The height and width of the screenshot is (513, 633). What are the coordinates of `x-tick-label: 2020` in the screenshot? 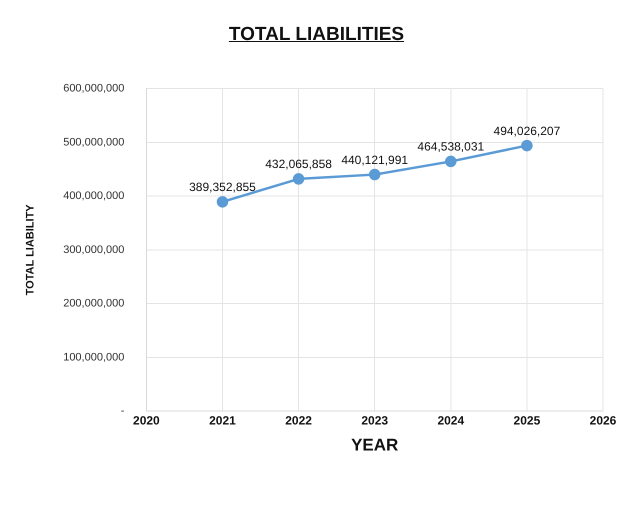 It's located at (146, 421).